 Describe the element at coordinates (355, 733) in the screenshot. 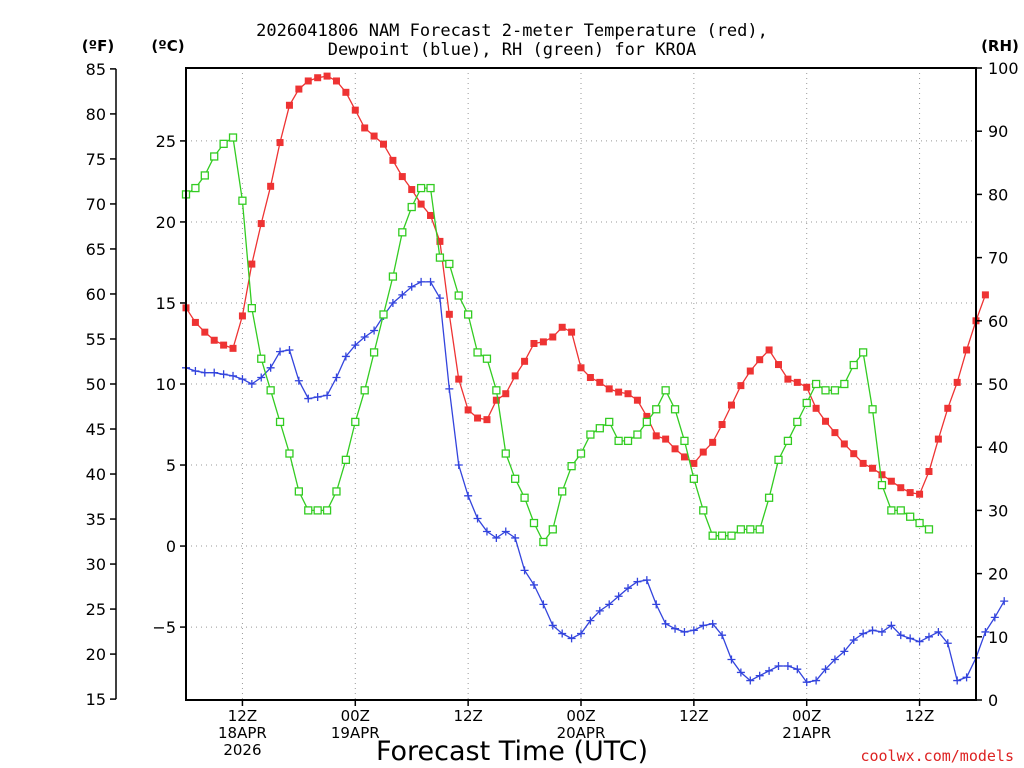

I see `x-tick-label: 19APR` at that location.